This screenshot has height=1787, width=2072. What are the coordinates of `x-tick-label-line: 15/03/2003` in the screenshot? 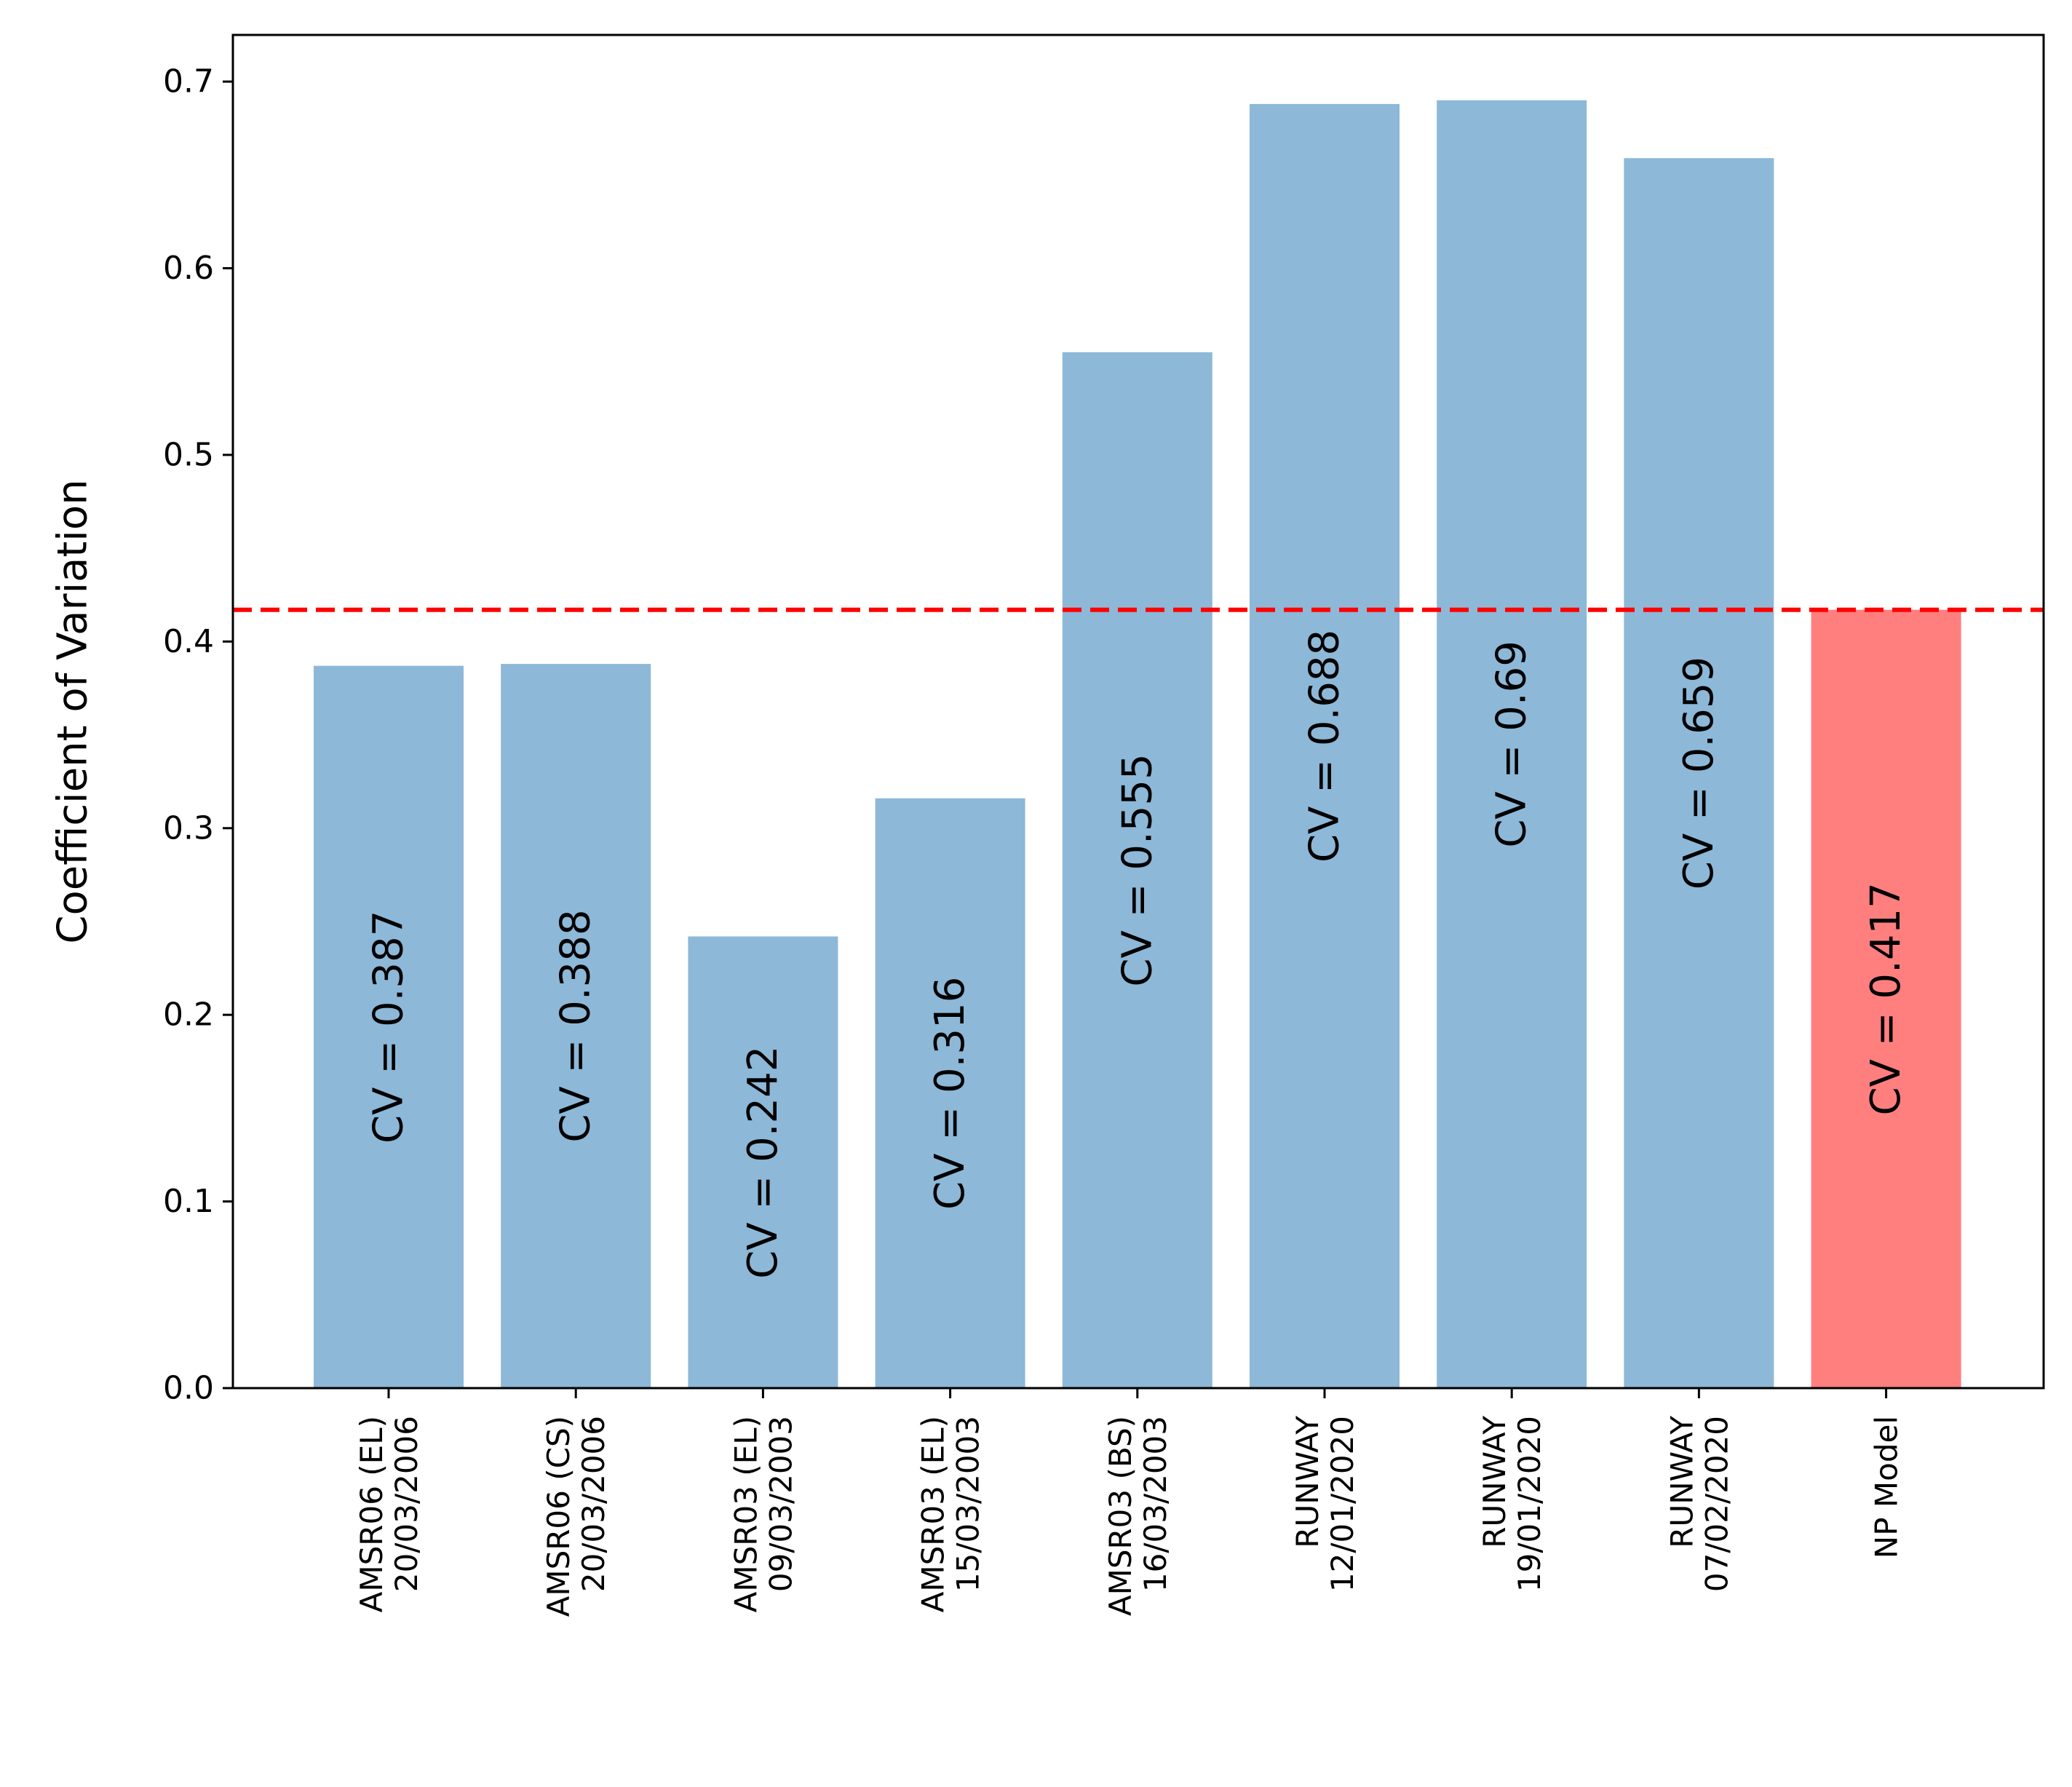 It's located at (968, 1504).